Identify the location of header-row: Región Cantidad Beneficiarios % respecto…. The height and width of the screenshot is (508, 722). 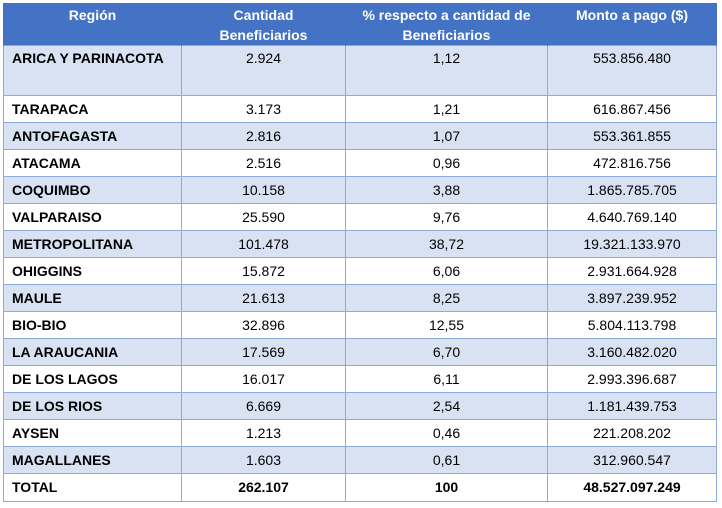
(360, 24).